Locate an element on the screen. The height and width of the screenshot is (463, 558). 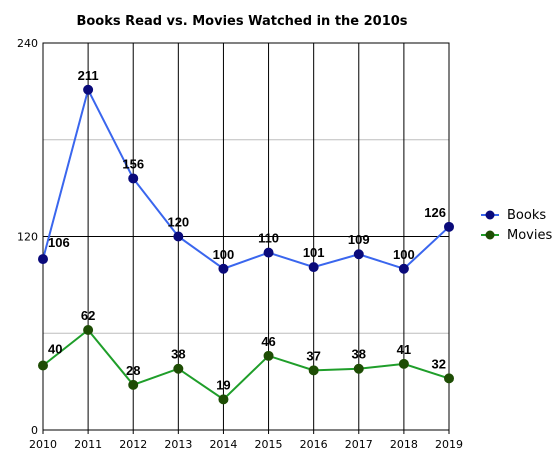
data-label-books: 101 is located at coordinates (314, 252).